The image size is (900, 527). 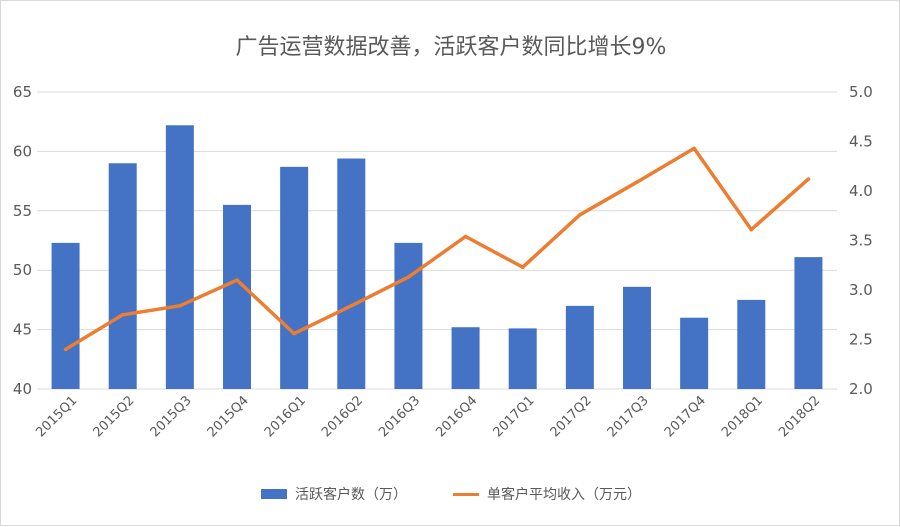 What do you see at coordinates (22, 151) in the screenshot?
I see `y-left-tick-label: 60` at bounding box center [22, 151].